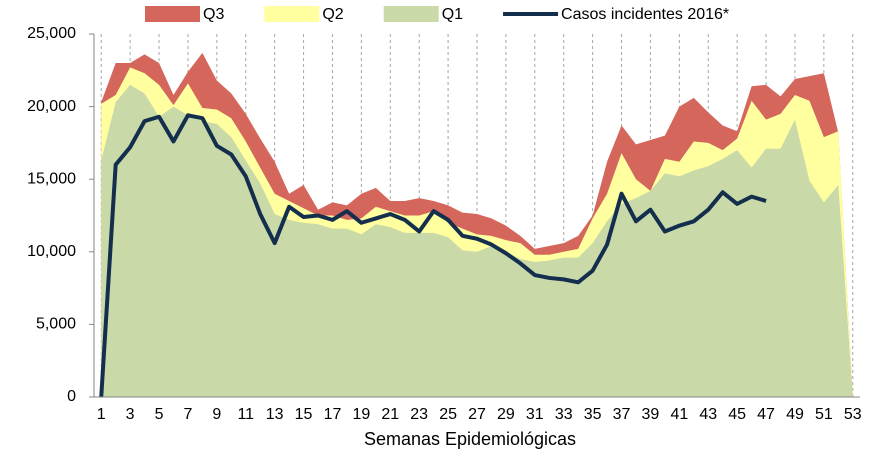 The height and width of the screenshot is (455, 873). Describe the element at coordinates (213, 14) in the screenshot. I see `legend-label: Q3` at that location.